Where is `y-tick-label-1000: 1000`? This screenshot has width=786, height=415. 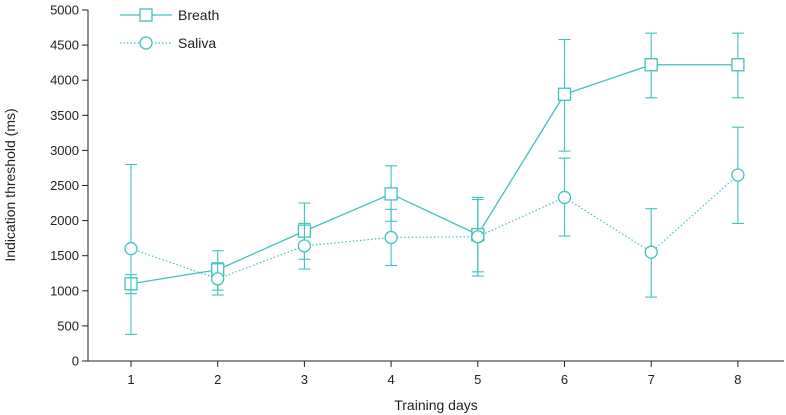 y-tick-label-1000: 1000 is located at coordinates (64, 290).